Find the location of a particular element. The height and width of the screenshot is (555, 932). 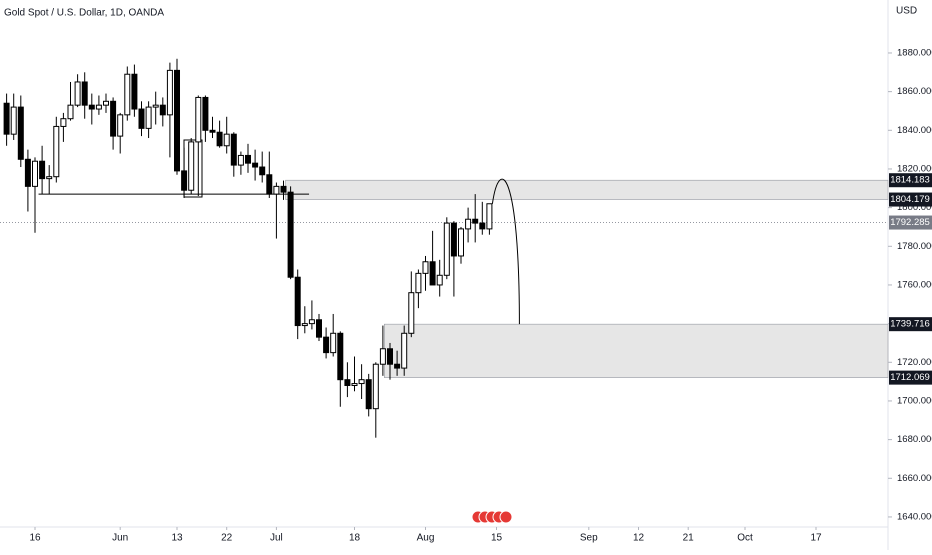

y-tick-label: 1760.000 is located at coordinates (914, 284).